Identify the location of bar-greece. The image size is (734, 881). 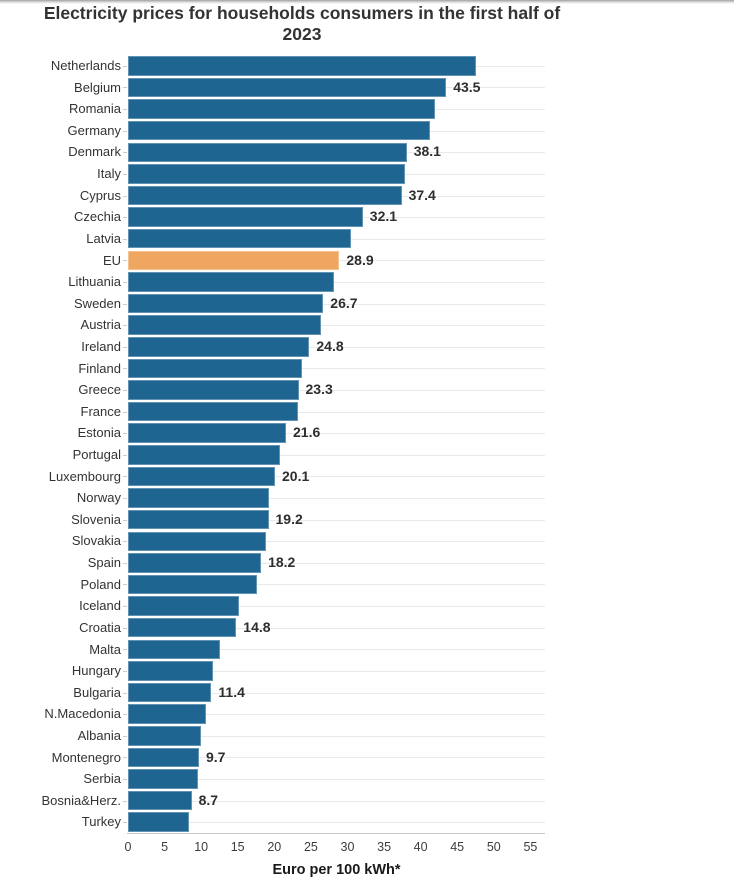
(213, 390).